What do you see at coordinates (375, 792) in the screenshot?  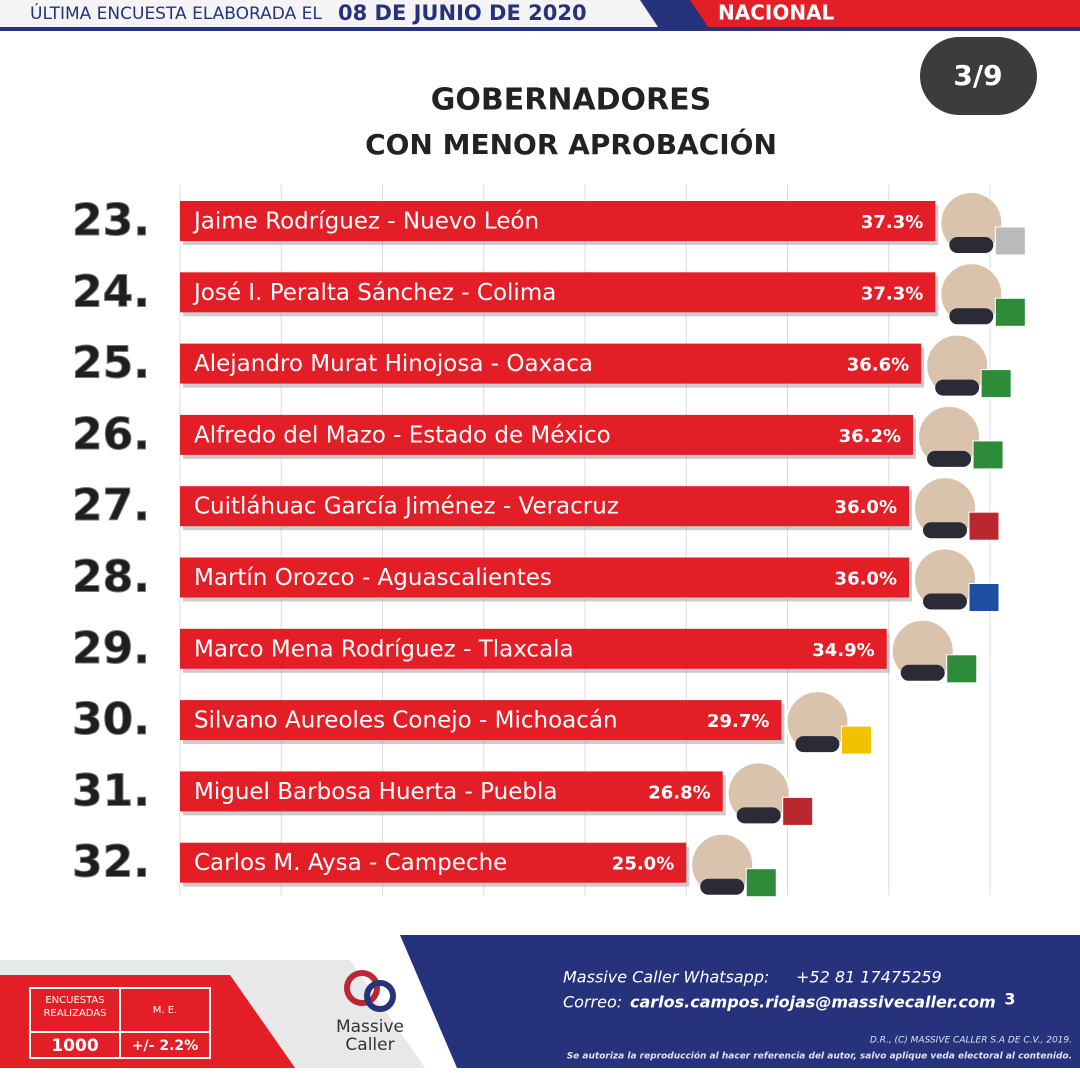 I see `bar-name: Miguel Barbosa Huerta - Puebla` at bounding box center [375, 792].